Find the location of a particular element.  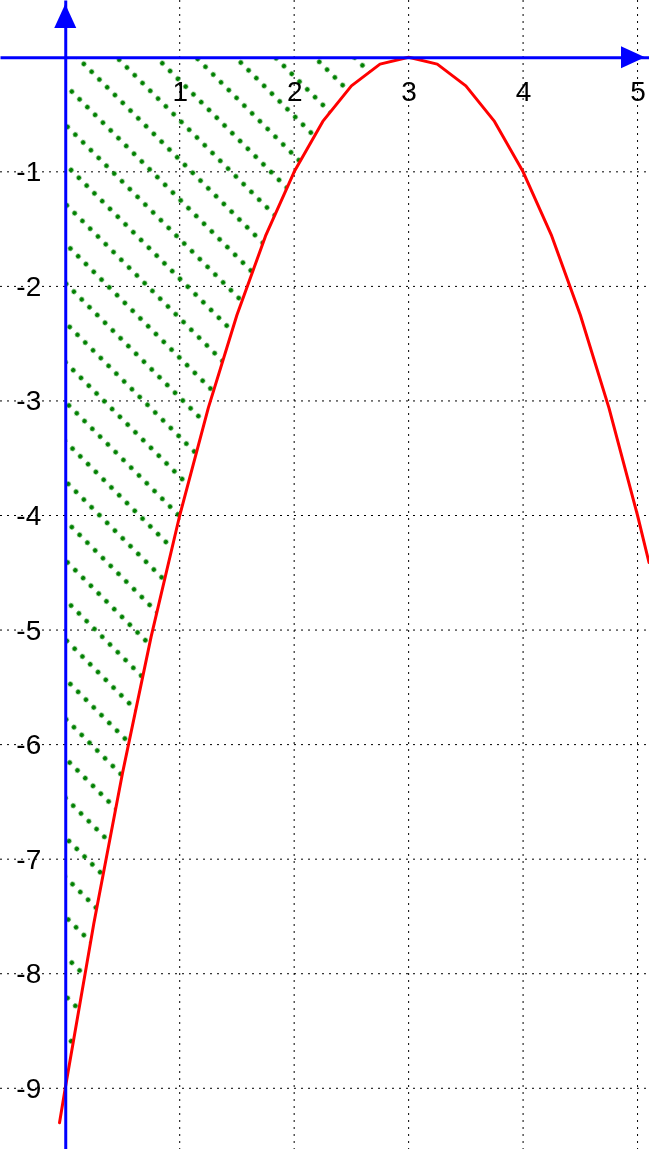

y-tick-label: -3 is located at coordinates (29, 401).